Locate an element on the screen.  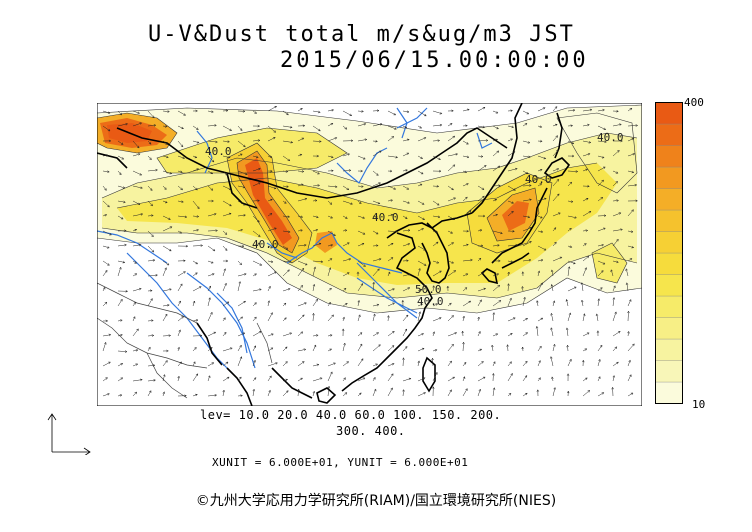
colorbar-min-label: 10 is located at coordinates (699, 404).